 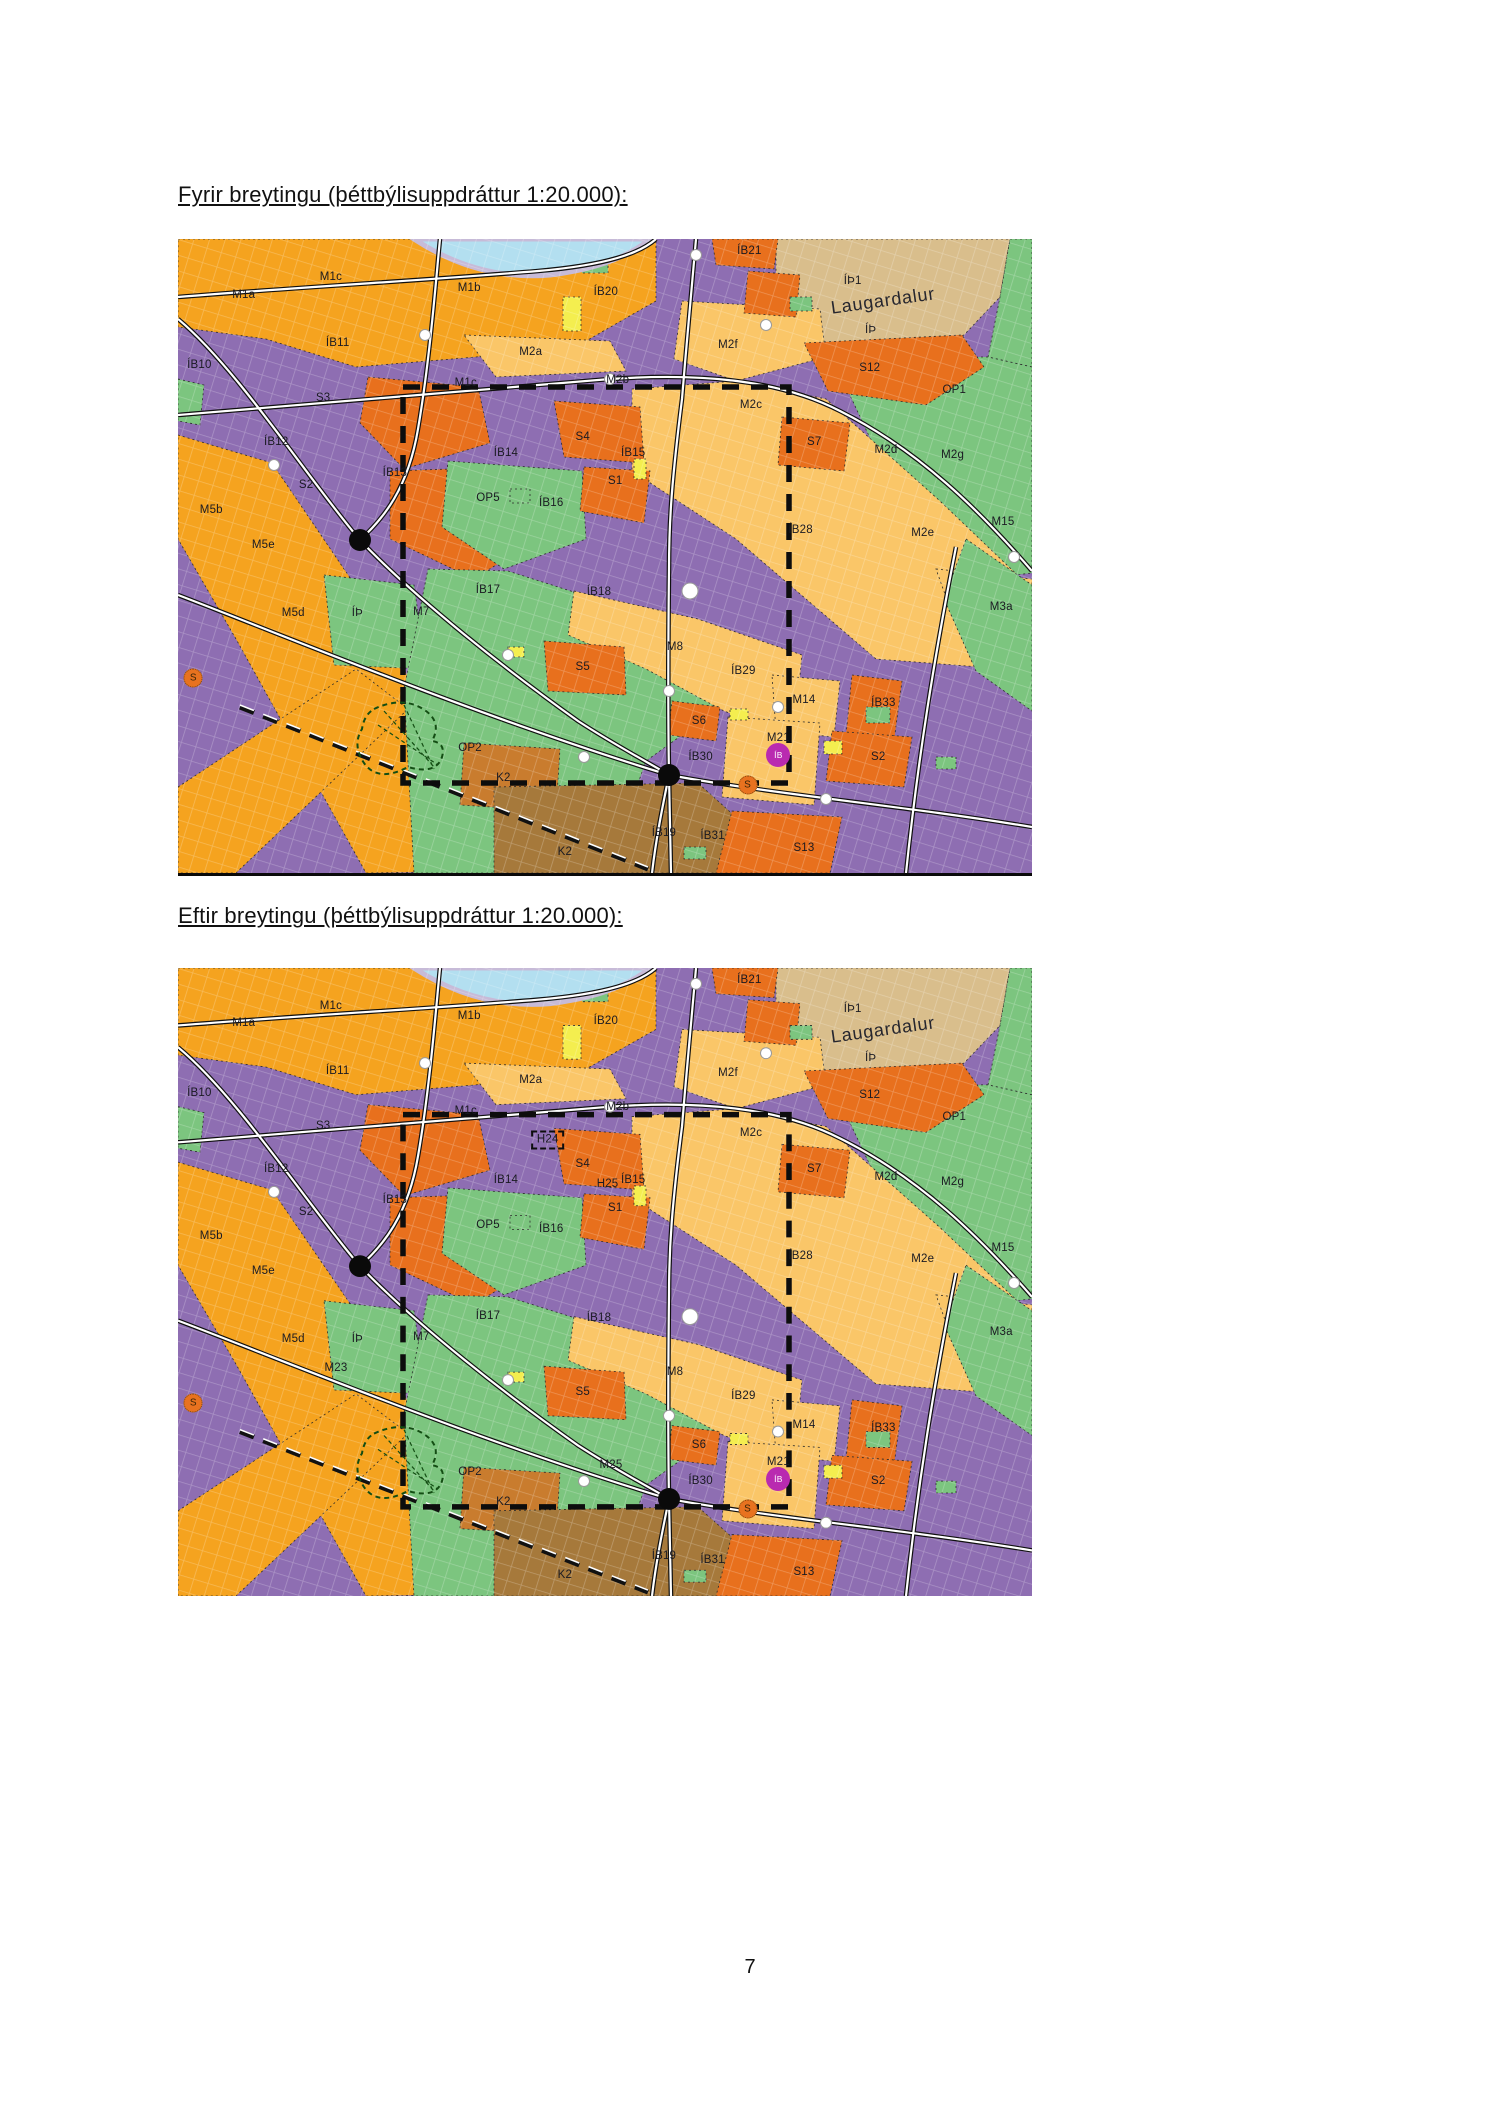 What do you see at coordinates (743, 670) in the screenshot?
I see `zone-label-b29: ÍB29` at bounding box center [743, 670].